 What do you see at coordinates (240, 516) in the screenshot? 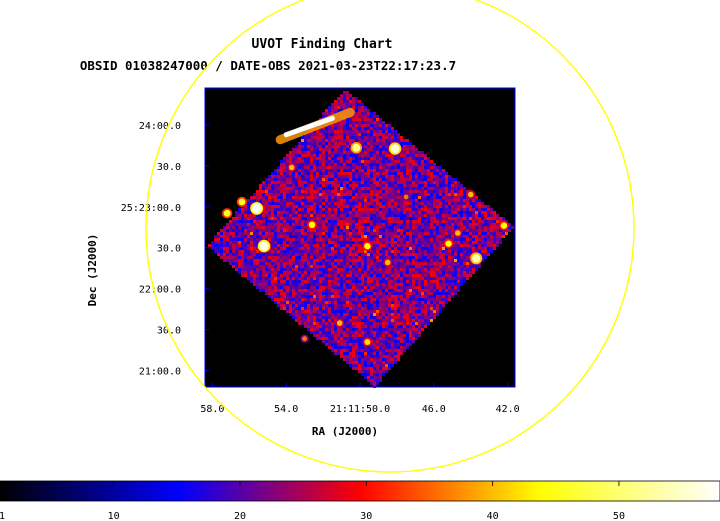
I see `colorbar-tick-label: 20` at bounding box center [240, 516].